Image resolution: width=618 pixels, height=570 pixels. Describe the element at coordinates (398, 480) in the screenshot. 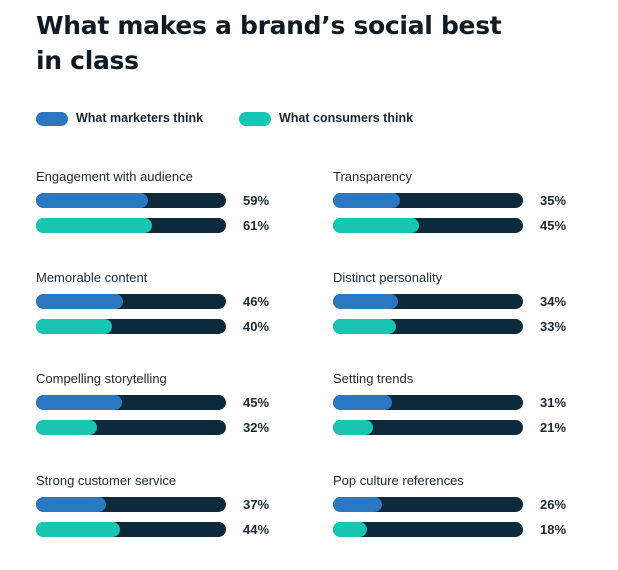

I see `category-label: Pop culture references` at that location.